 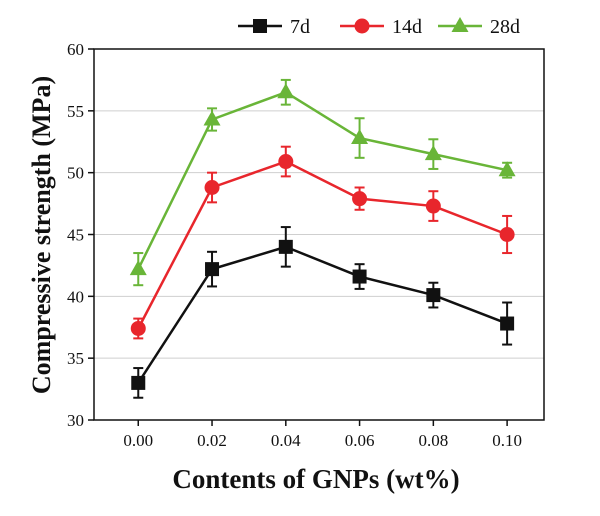 I want to click on x-tick-label: 0.06, so click(x=360, y=440).